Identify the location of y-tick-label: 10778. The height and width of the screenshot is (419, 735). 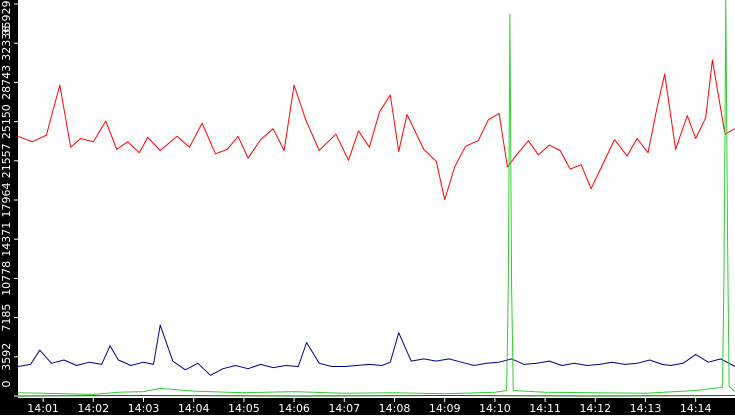
(6, 278).